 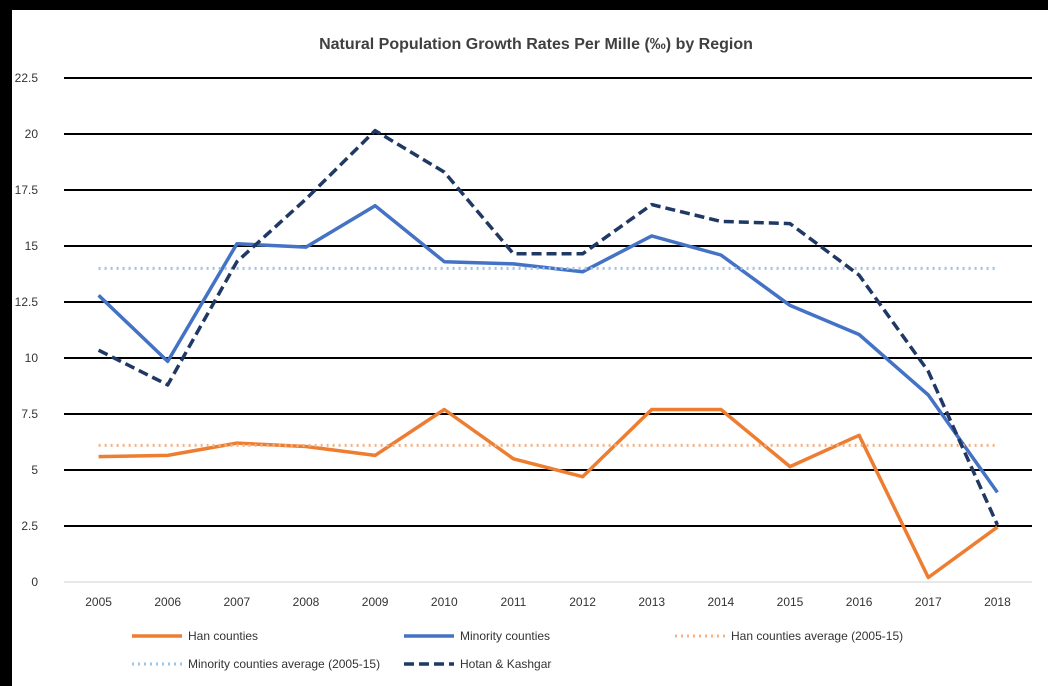 I want to click on legend-item: Han counties average (2005-15), so click(x=789, y=636).